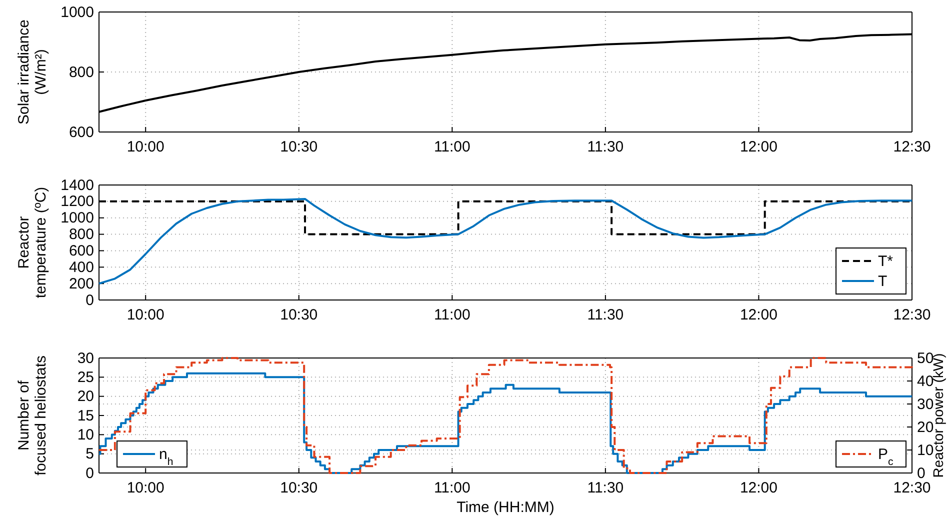  I want to click on y-tick-label: 1400, so click(77, 185).